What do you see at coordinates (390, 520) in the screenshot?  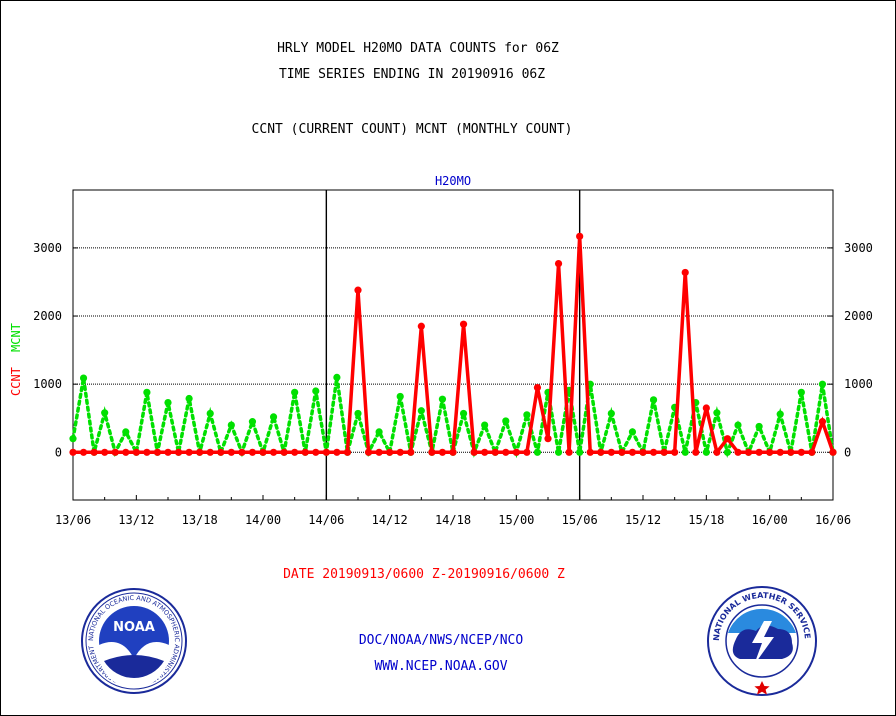 I see `x-tick-label: 14/12` at bounding box center [390, 520].